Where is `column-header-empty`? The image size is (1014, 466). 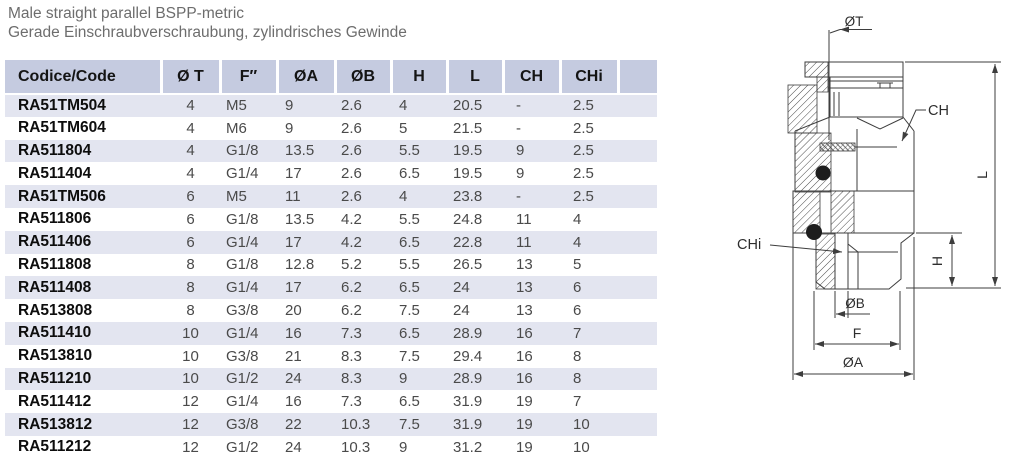 column-header-empty is located at coordinates (637, 77).